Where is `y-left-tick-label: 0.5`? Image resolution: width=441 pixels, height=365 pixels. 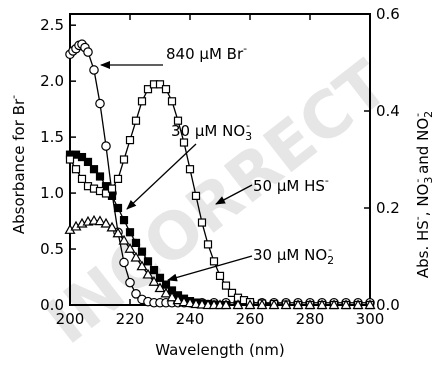 y-left-tick-label: 0.5 is located at coordinates (52, 249).